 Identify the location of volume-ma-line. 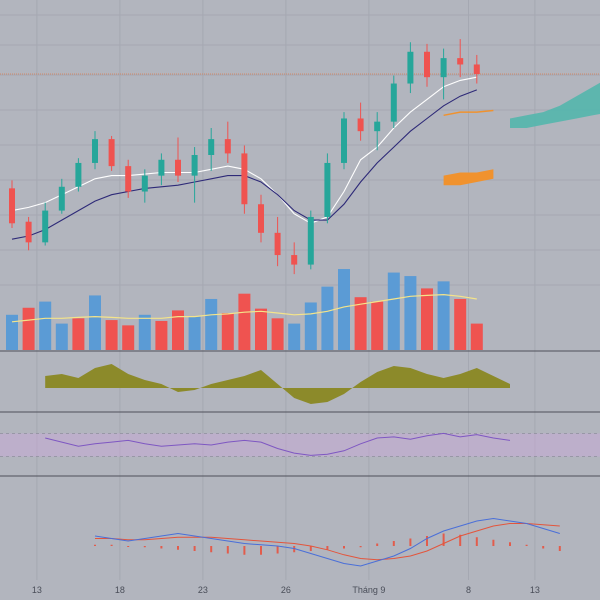
(244, 308).